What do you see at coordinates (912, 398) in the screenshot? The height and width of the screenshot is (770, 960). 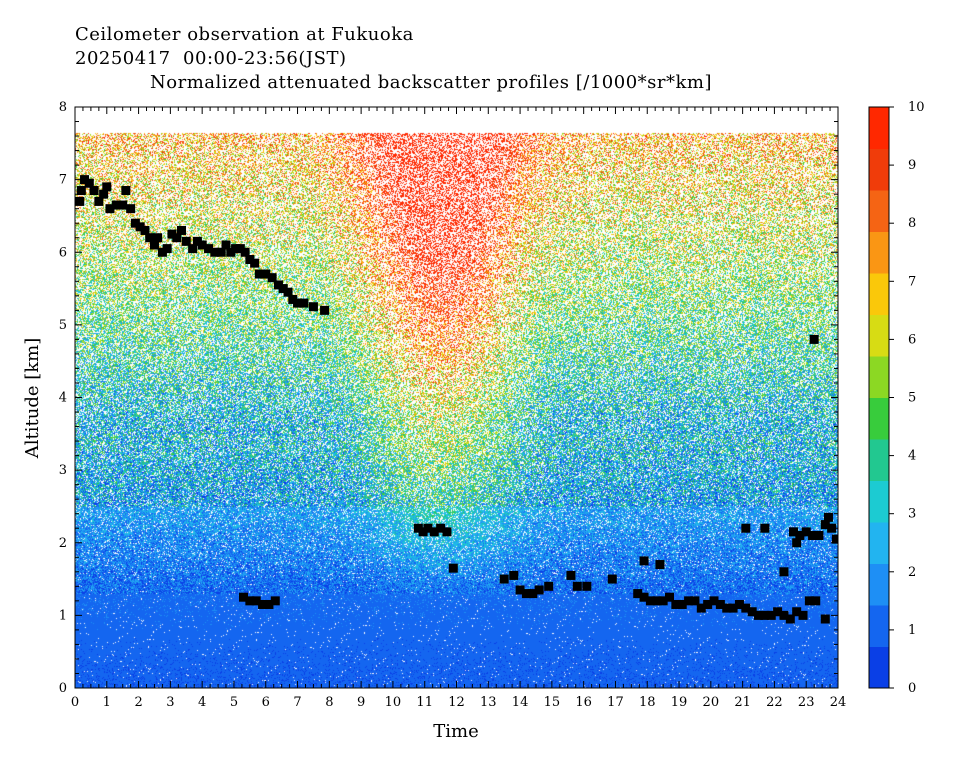 I see `colorbar-tick-label: 5` at bounding box center [912, 398].